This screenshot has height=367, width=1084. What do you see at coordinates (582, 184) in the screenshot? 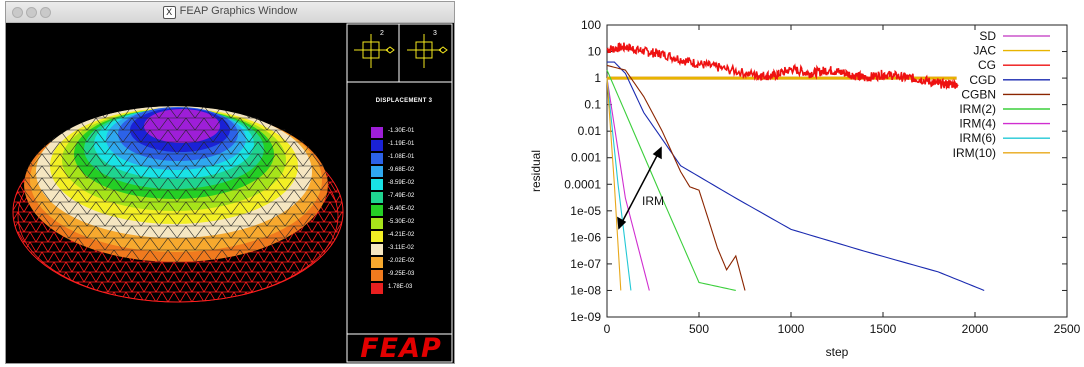
I see `y-tick-label: 0.0001` at bounding box center [582, 184].